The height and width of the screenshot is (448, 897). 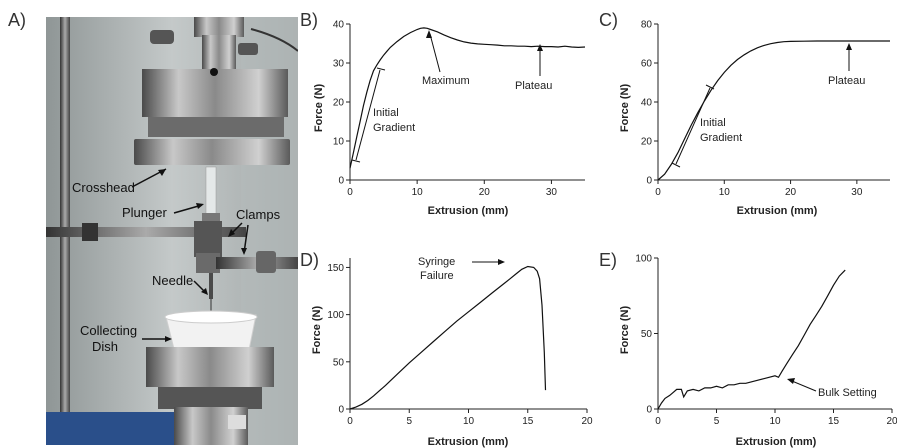 I want to click on chart-d-y-tick-label: 150, so click(x=335, y=268).